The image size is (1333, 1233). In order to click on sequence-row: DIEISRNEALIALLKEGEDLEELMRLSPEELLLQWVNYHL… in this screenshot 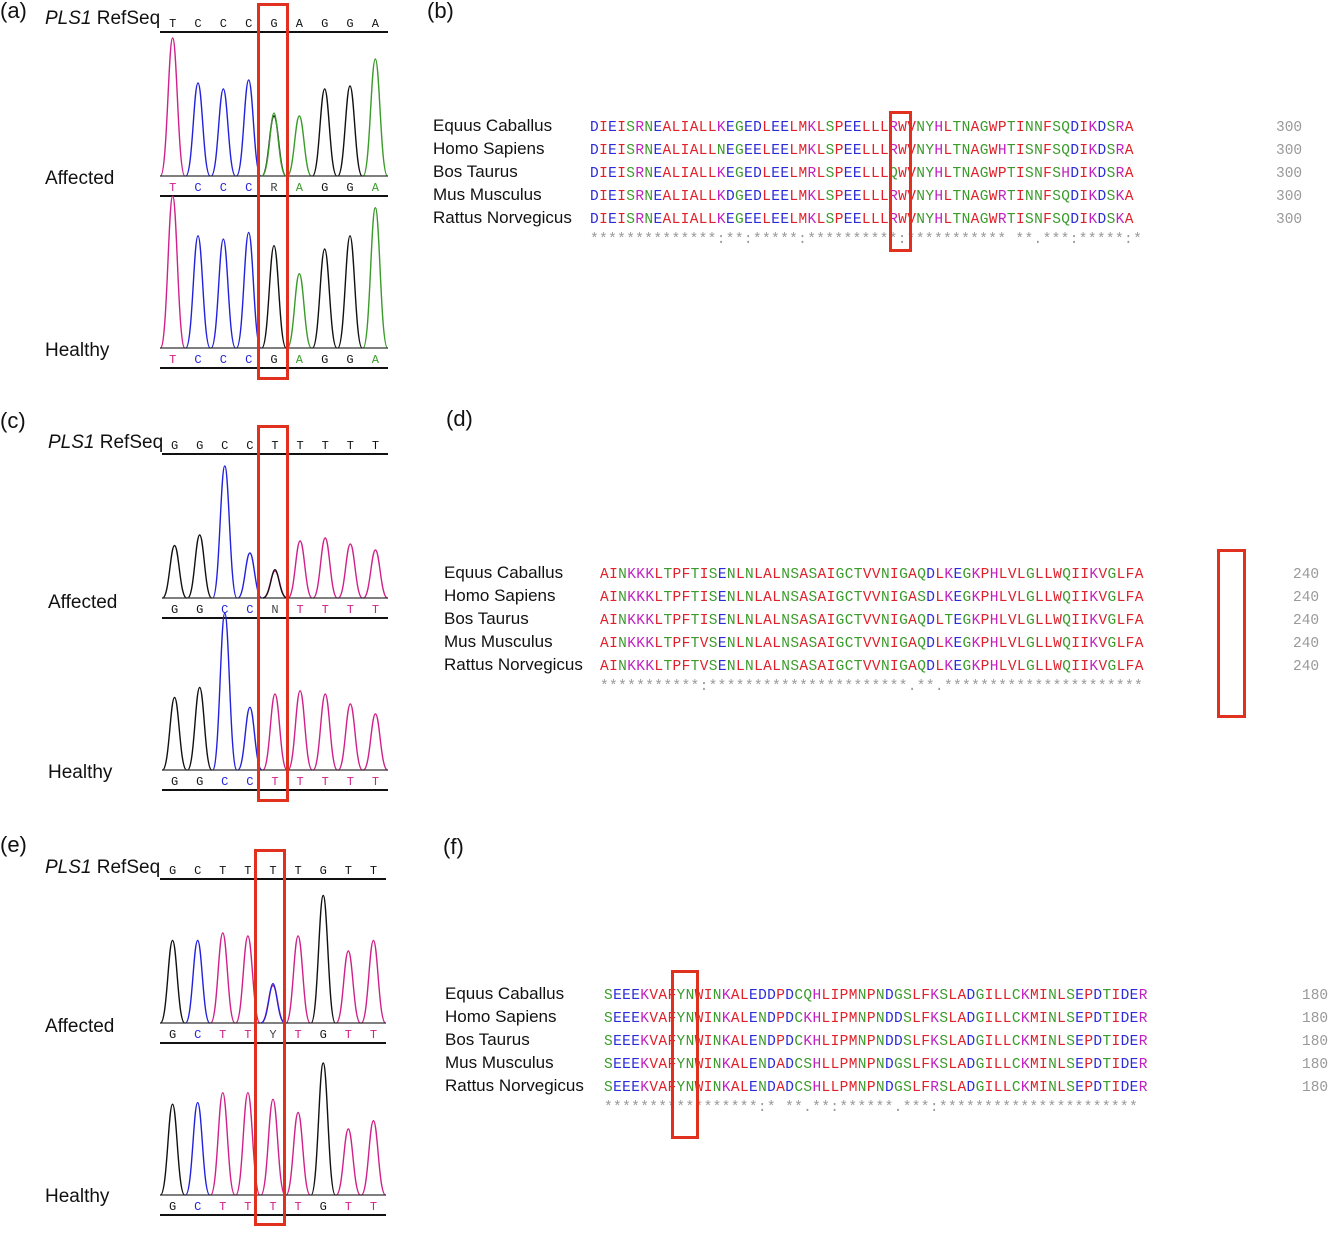, I will do `click(862, 174)`.